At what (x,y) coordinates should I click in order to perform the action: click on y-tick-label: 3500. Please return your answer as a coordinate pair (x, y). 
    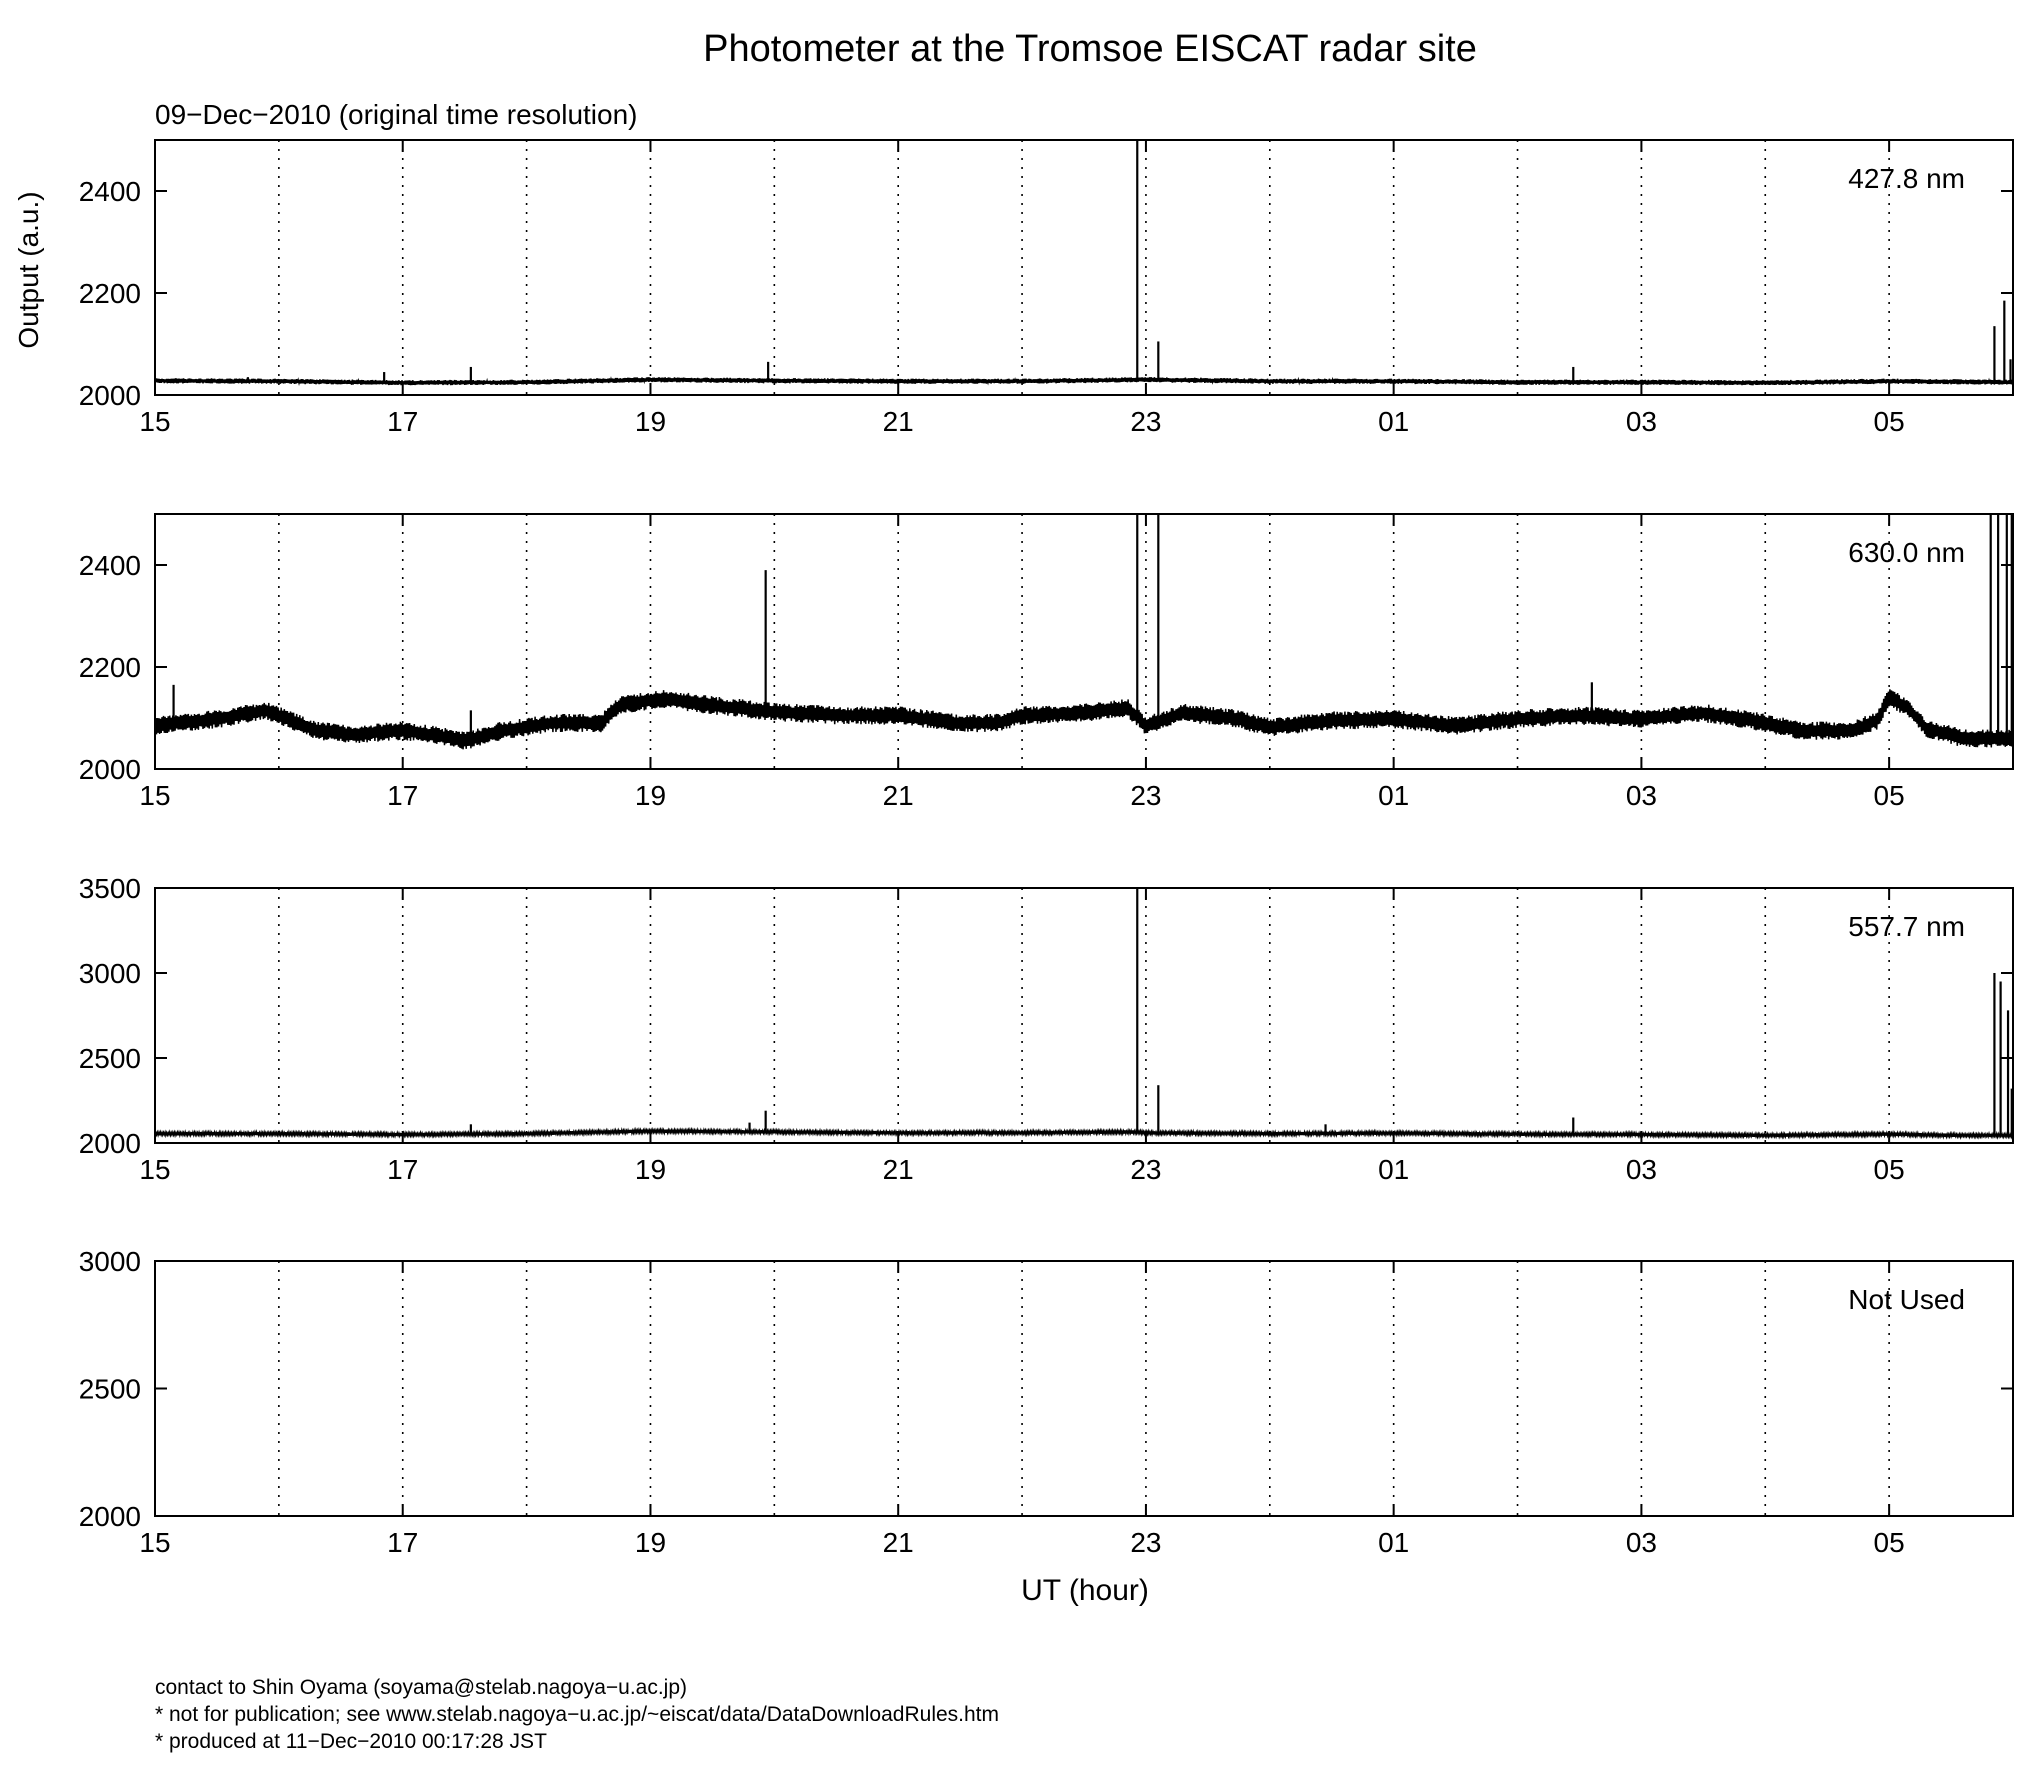
    Looking at the image, I should click on (110, 888).